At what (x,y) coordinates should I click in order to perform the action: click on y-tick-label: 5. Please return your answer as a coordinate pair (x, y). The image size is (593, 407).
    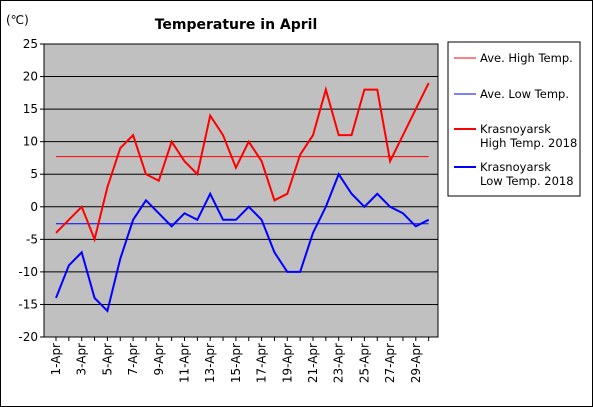
    Looking at the image, I should click on (34, 174).